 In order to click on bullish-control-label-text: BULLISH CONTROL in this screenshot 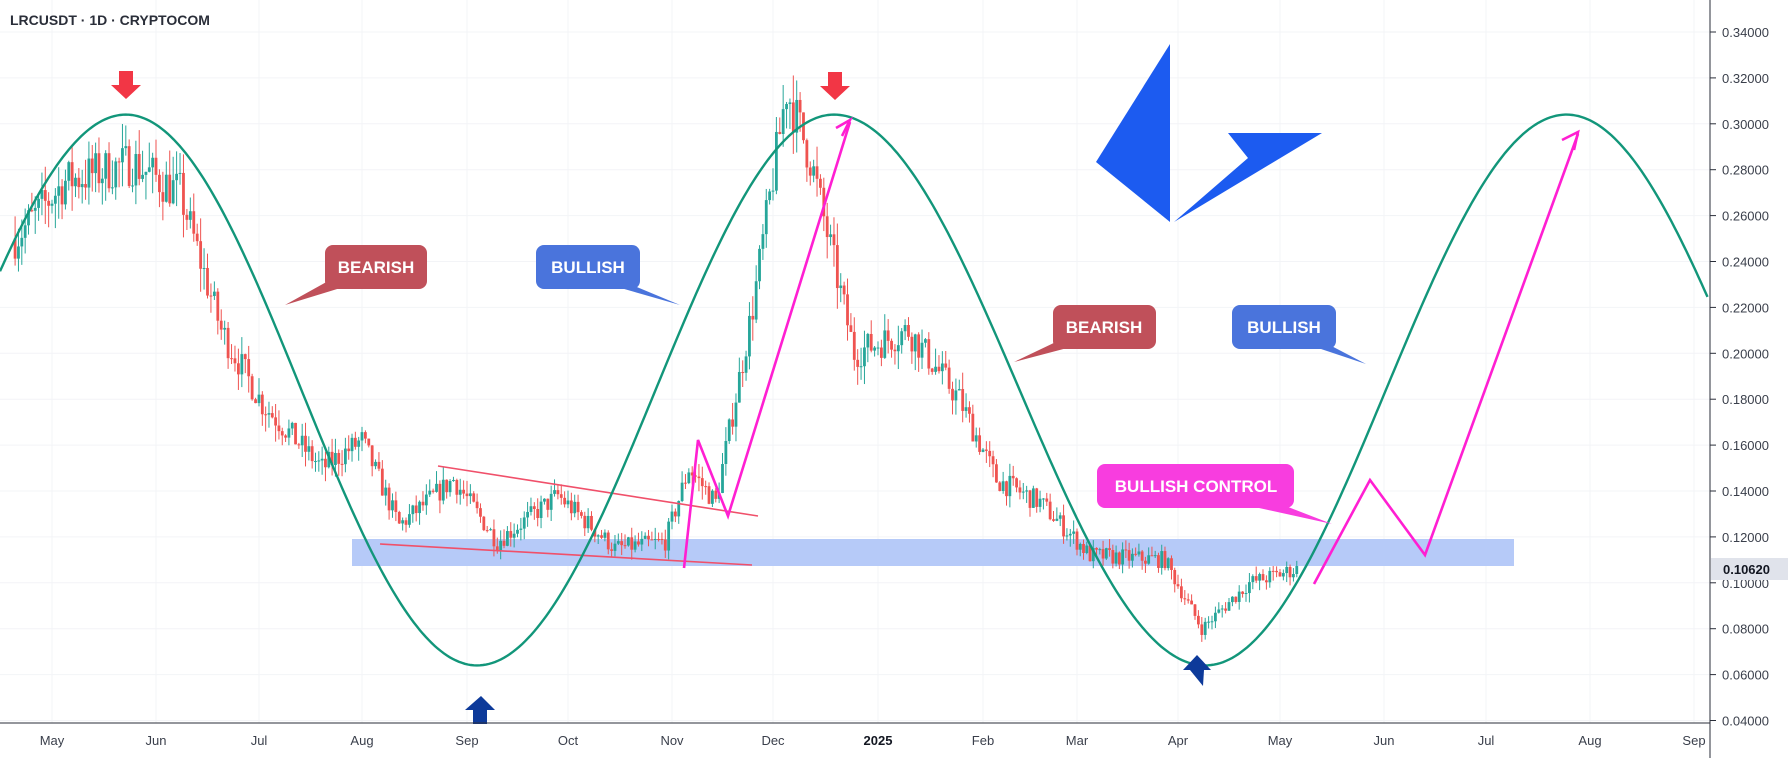, I will do `click(1196, 486)`.